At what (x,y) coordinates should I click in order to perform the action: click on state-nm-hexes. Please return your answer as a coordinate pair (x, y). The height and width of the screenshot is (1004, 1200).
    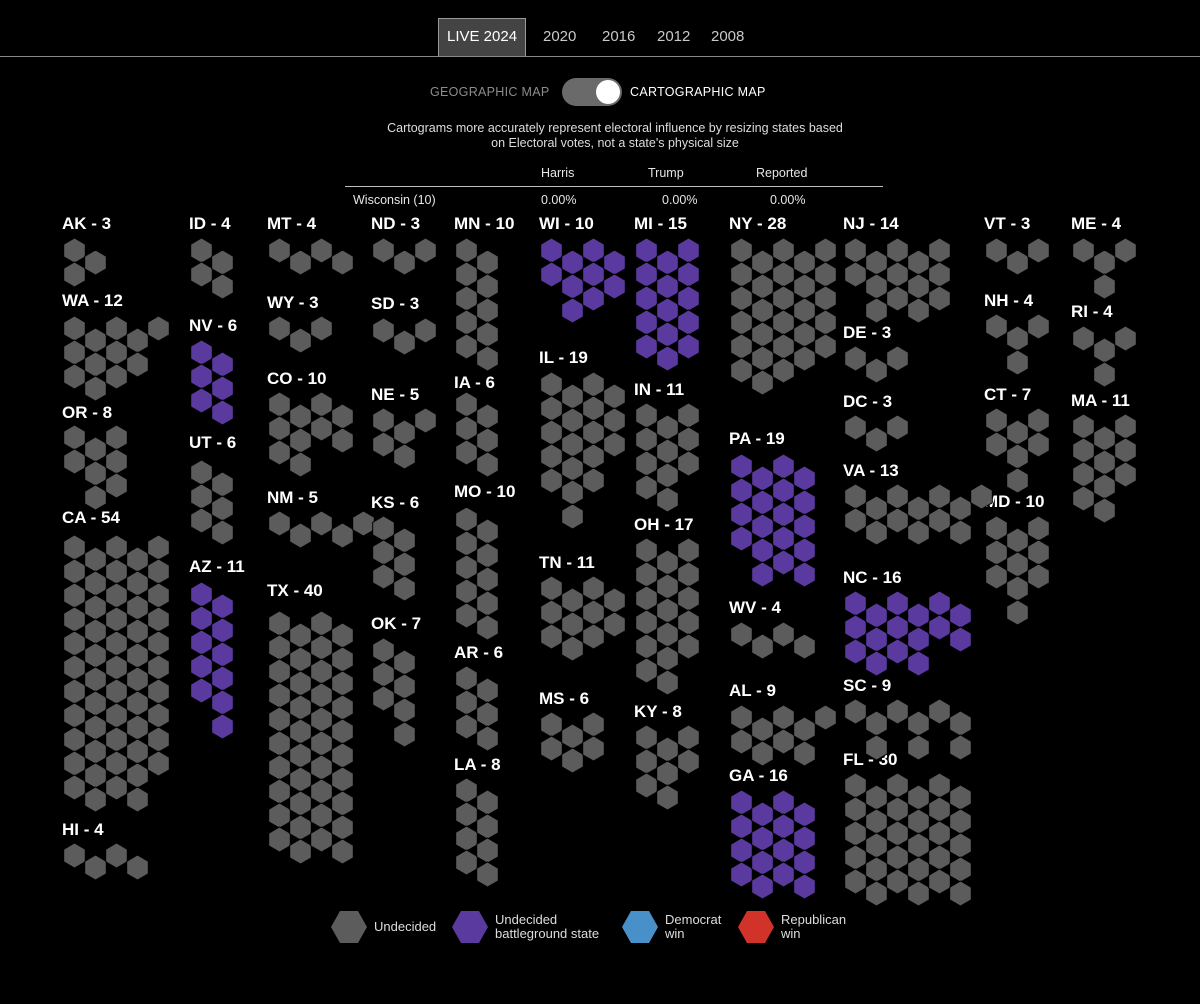
    Looking at the image, I should click on (321, 529).